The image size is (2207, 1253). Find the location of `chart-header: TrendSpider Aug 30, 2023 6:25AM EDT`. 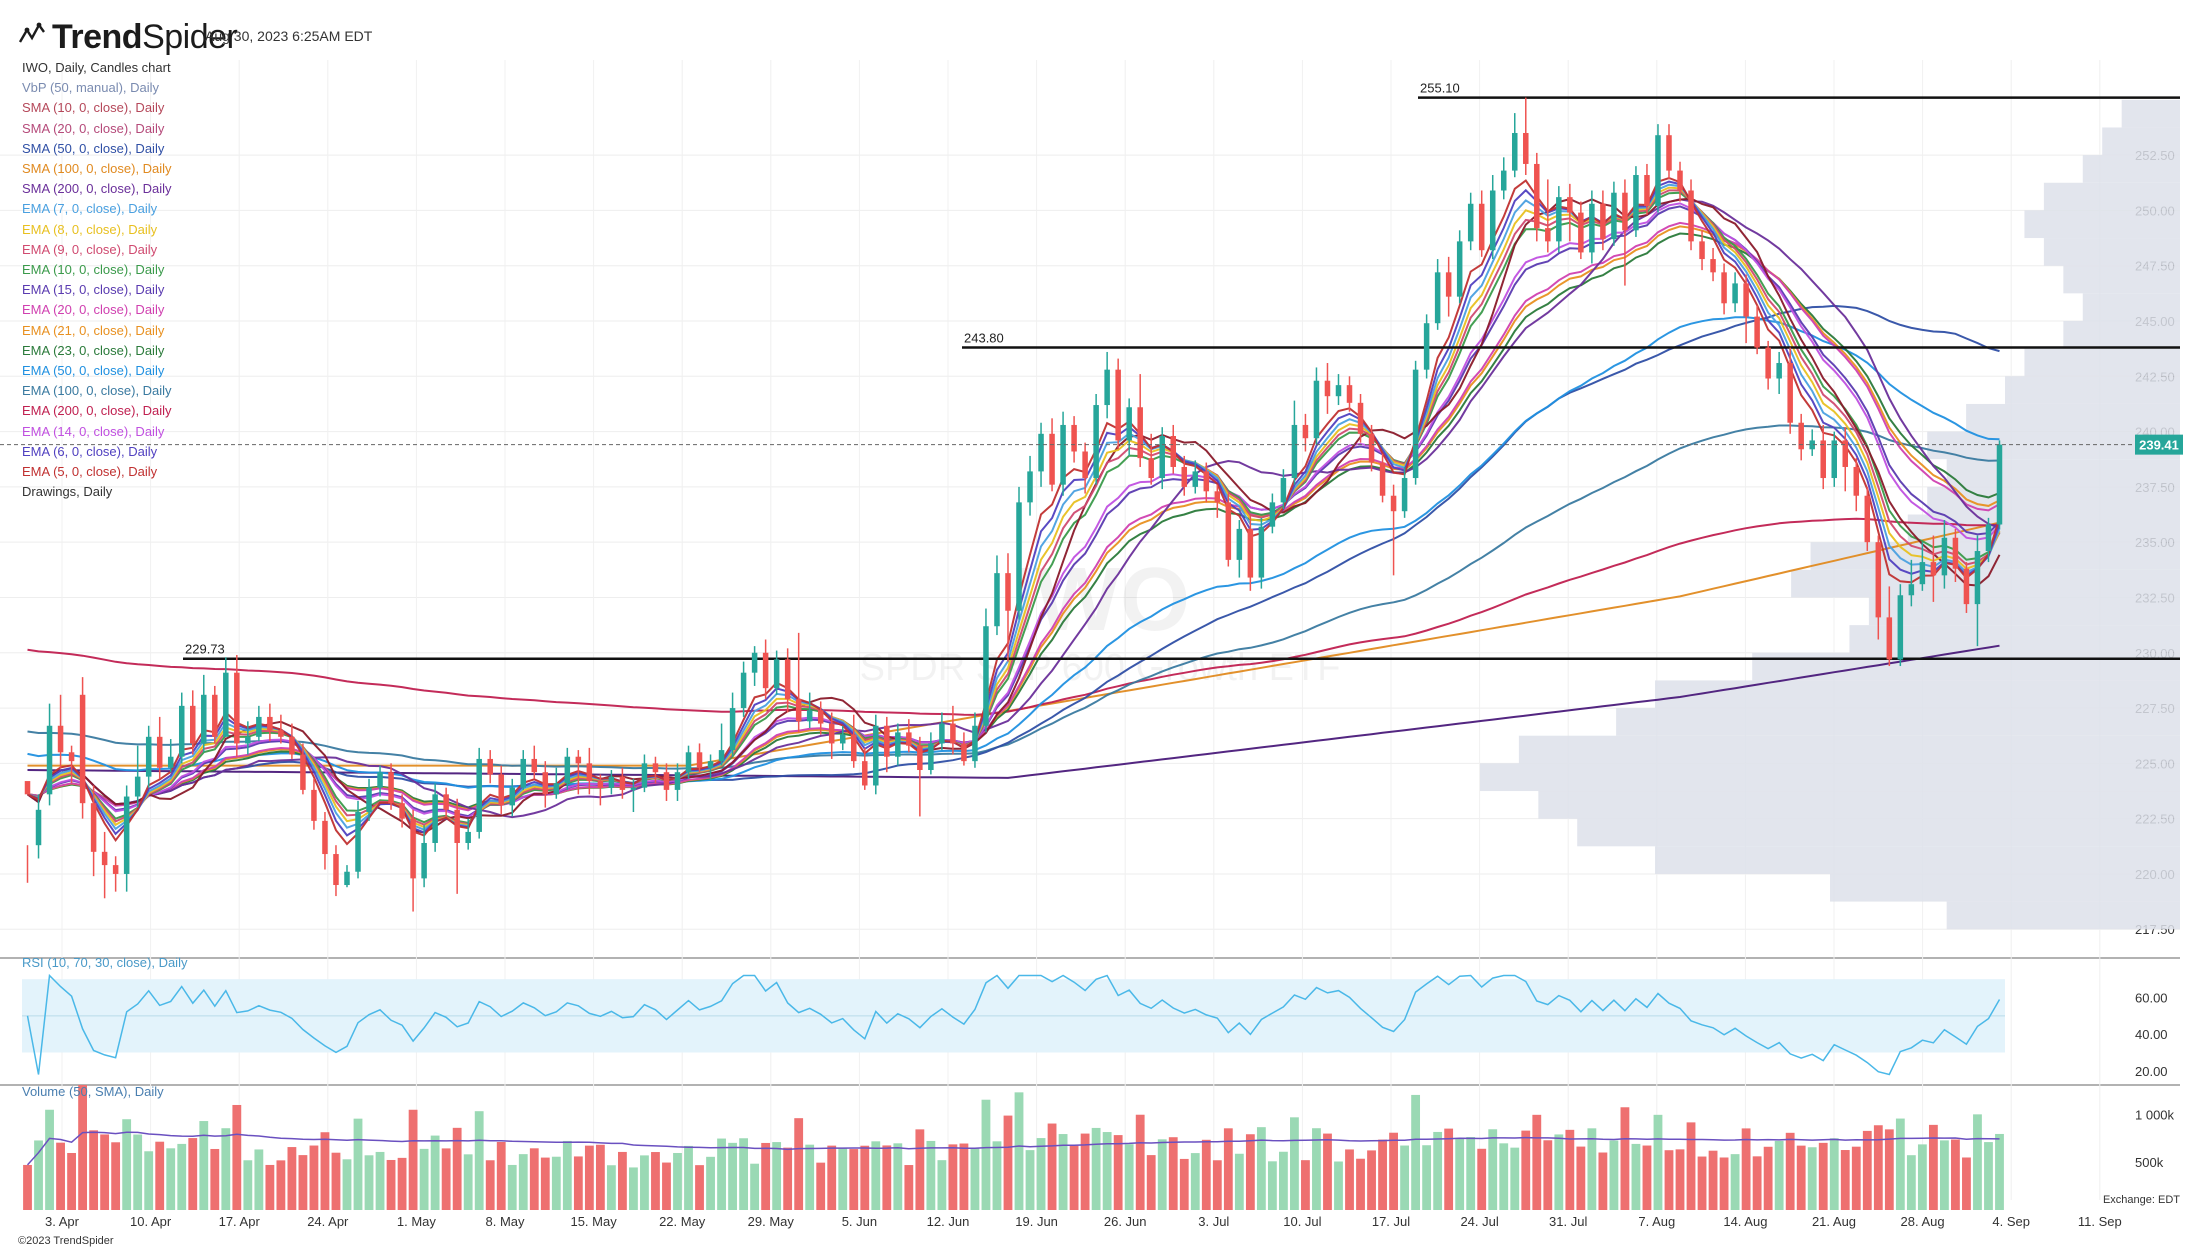

chart-header: TrendSpider Aug 30, 2023 6:25AM EDT is located at coordinates (1103, 30).